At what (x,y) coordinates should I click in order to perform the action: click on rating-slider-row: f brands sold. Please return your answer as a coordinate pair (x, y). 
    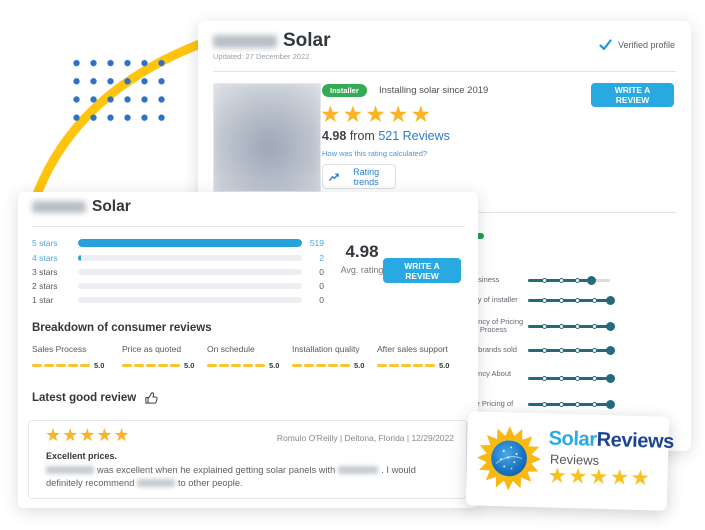
    Looking at the image, I should click on (579, 350).